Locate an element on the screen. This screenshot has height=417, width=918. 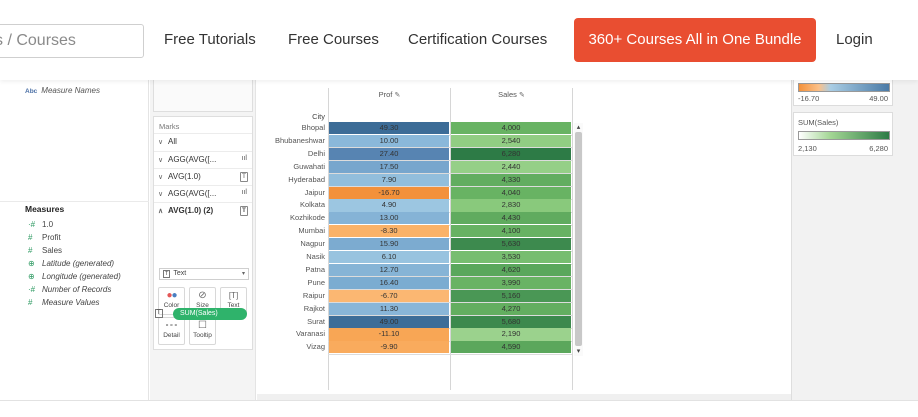
scrollbar-thumb is located at coordinates (578, 239).